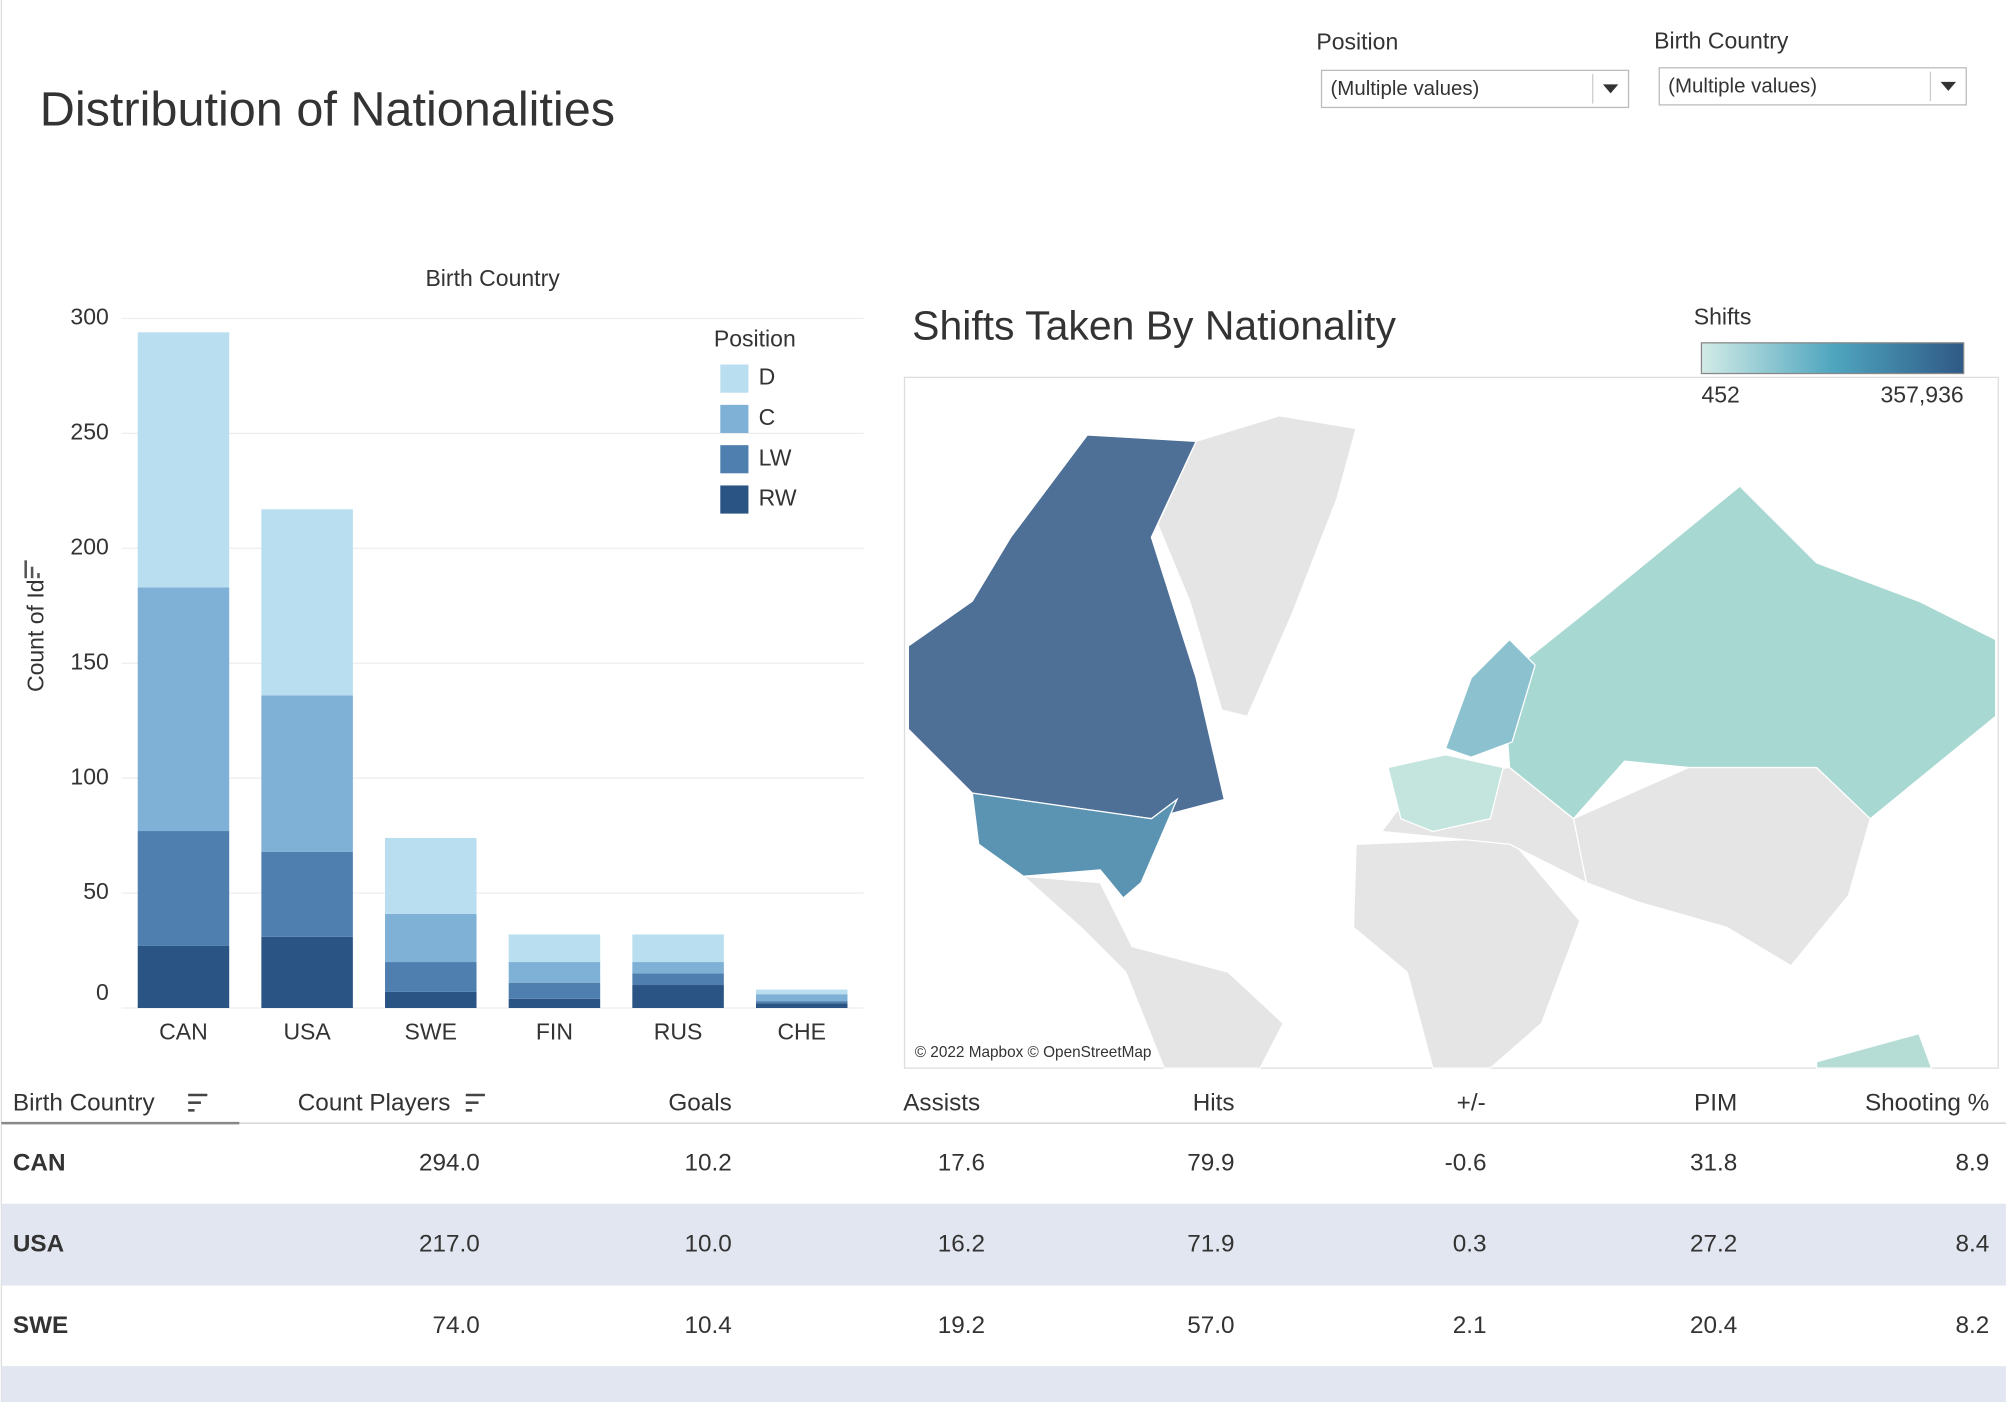  What do you see at coordinates (102, 992) in the screenshot?
I see `y-tick-label: 0` at bounding box center [102, 992].